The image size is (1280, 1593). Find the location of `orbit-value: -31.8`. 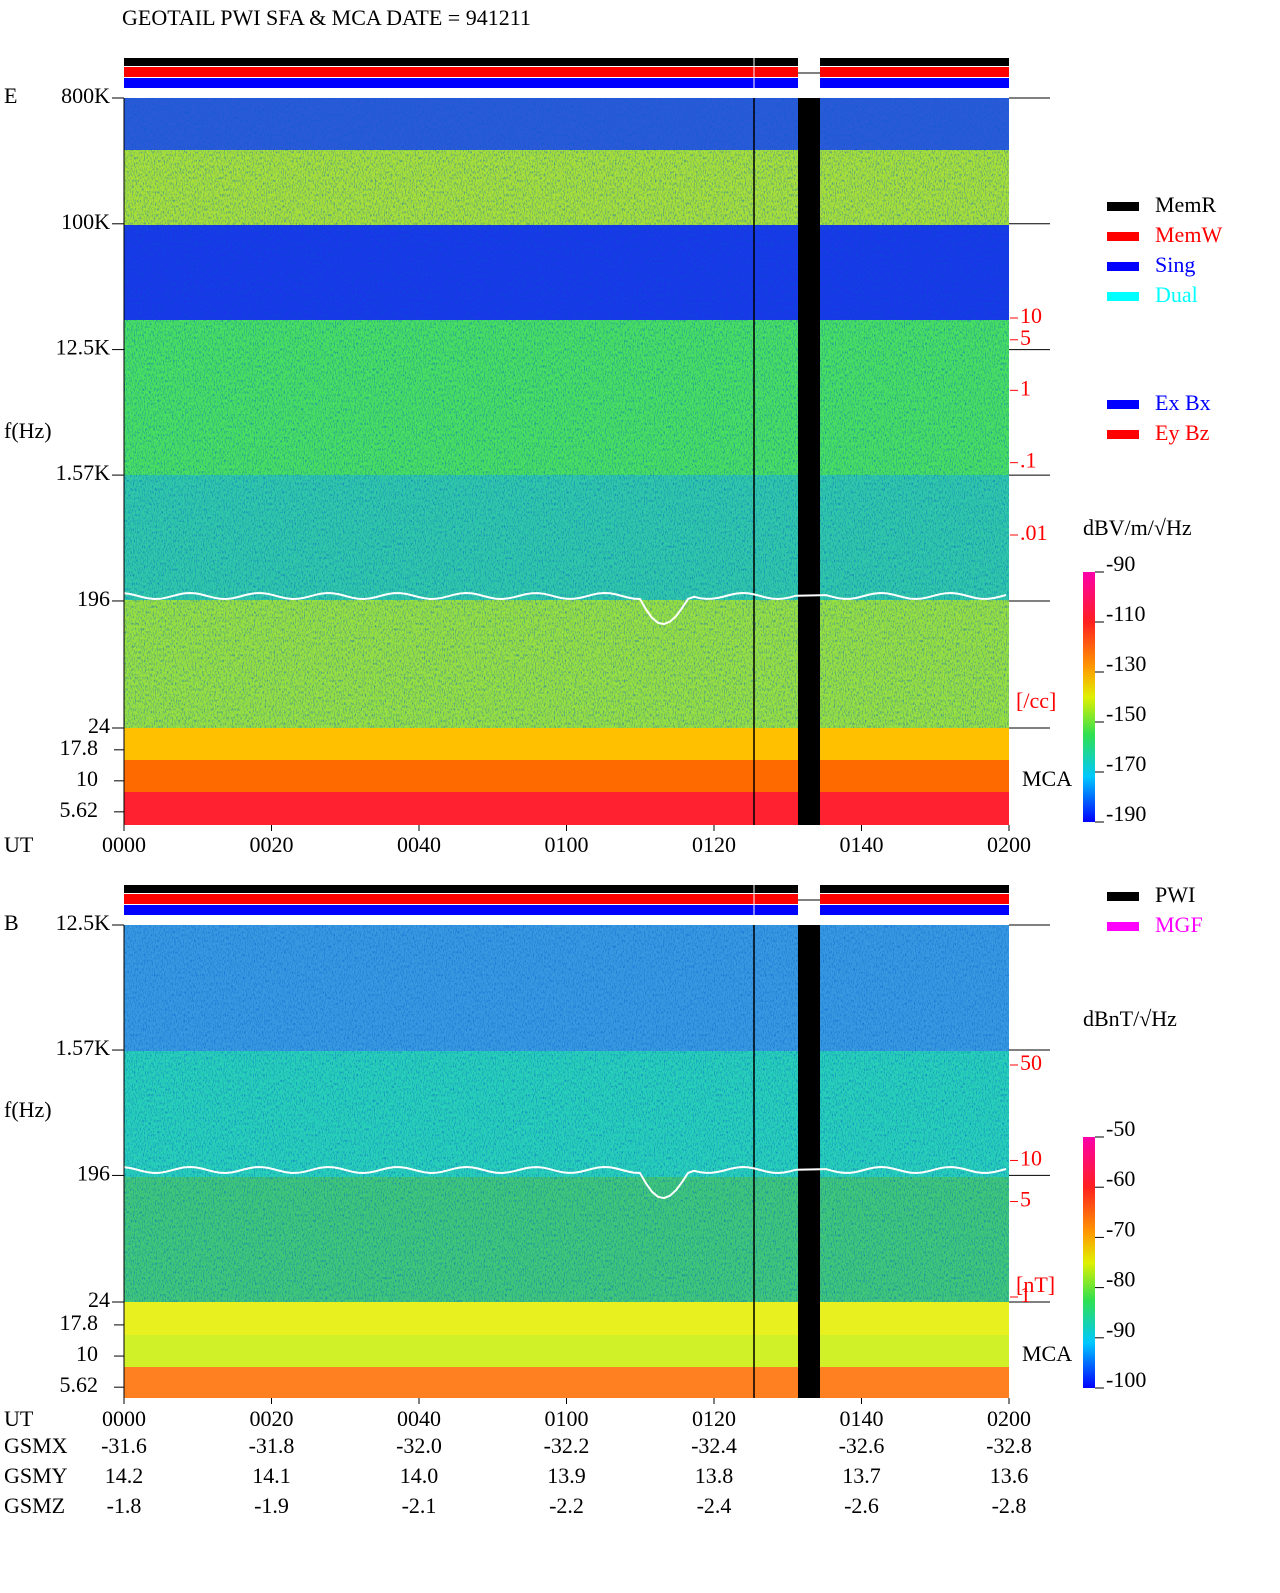

orbit-value: -31.8 is located at coordinates (272, 1445).